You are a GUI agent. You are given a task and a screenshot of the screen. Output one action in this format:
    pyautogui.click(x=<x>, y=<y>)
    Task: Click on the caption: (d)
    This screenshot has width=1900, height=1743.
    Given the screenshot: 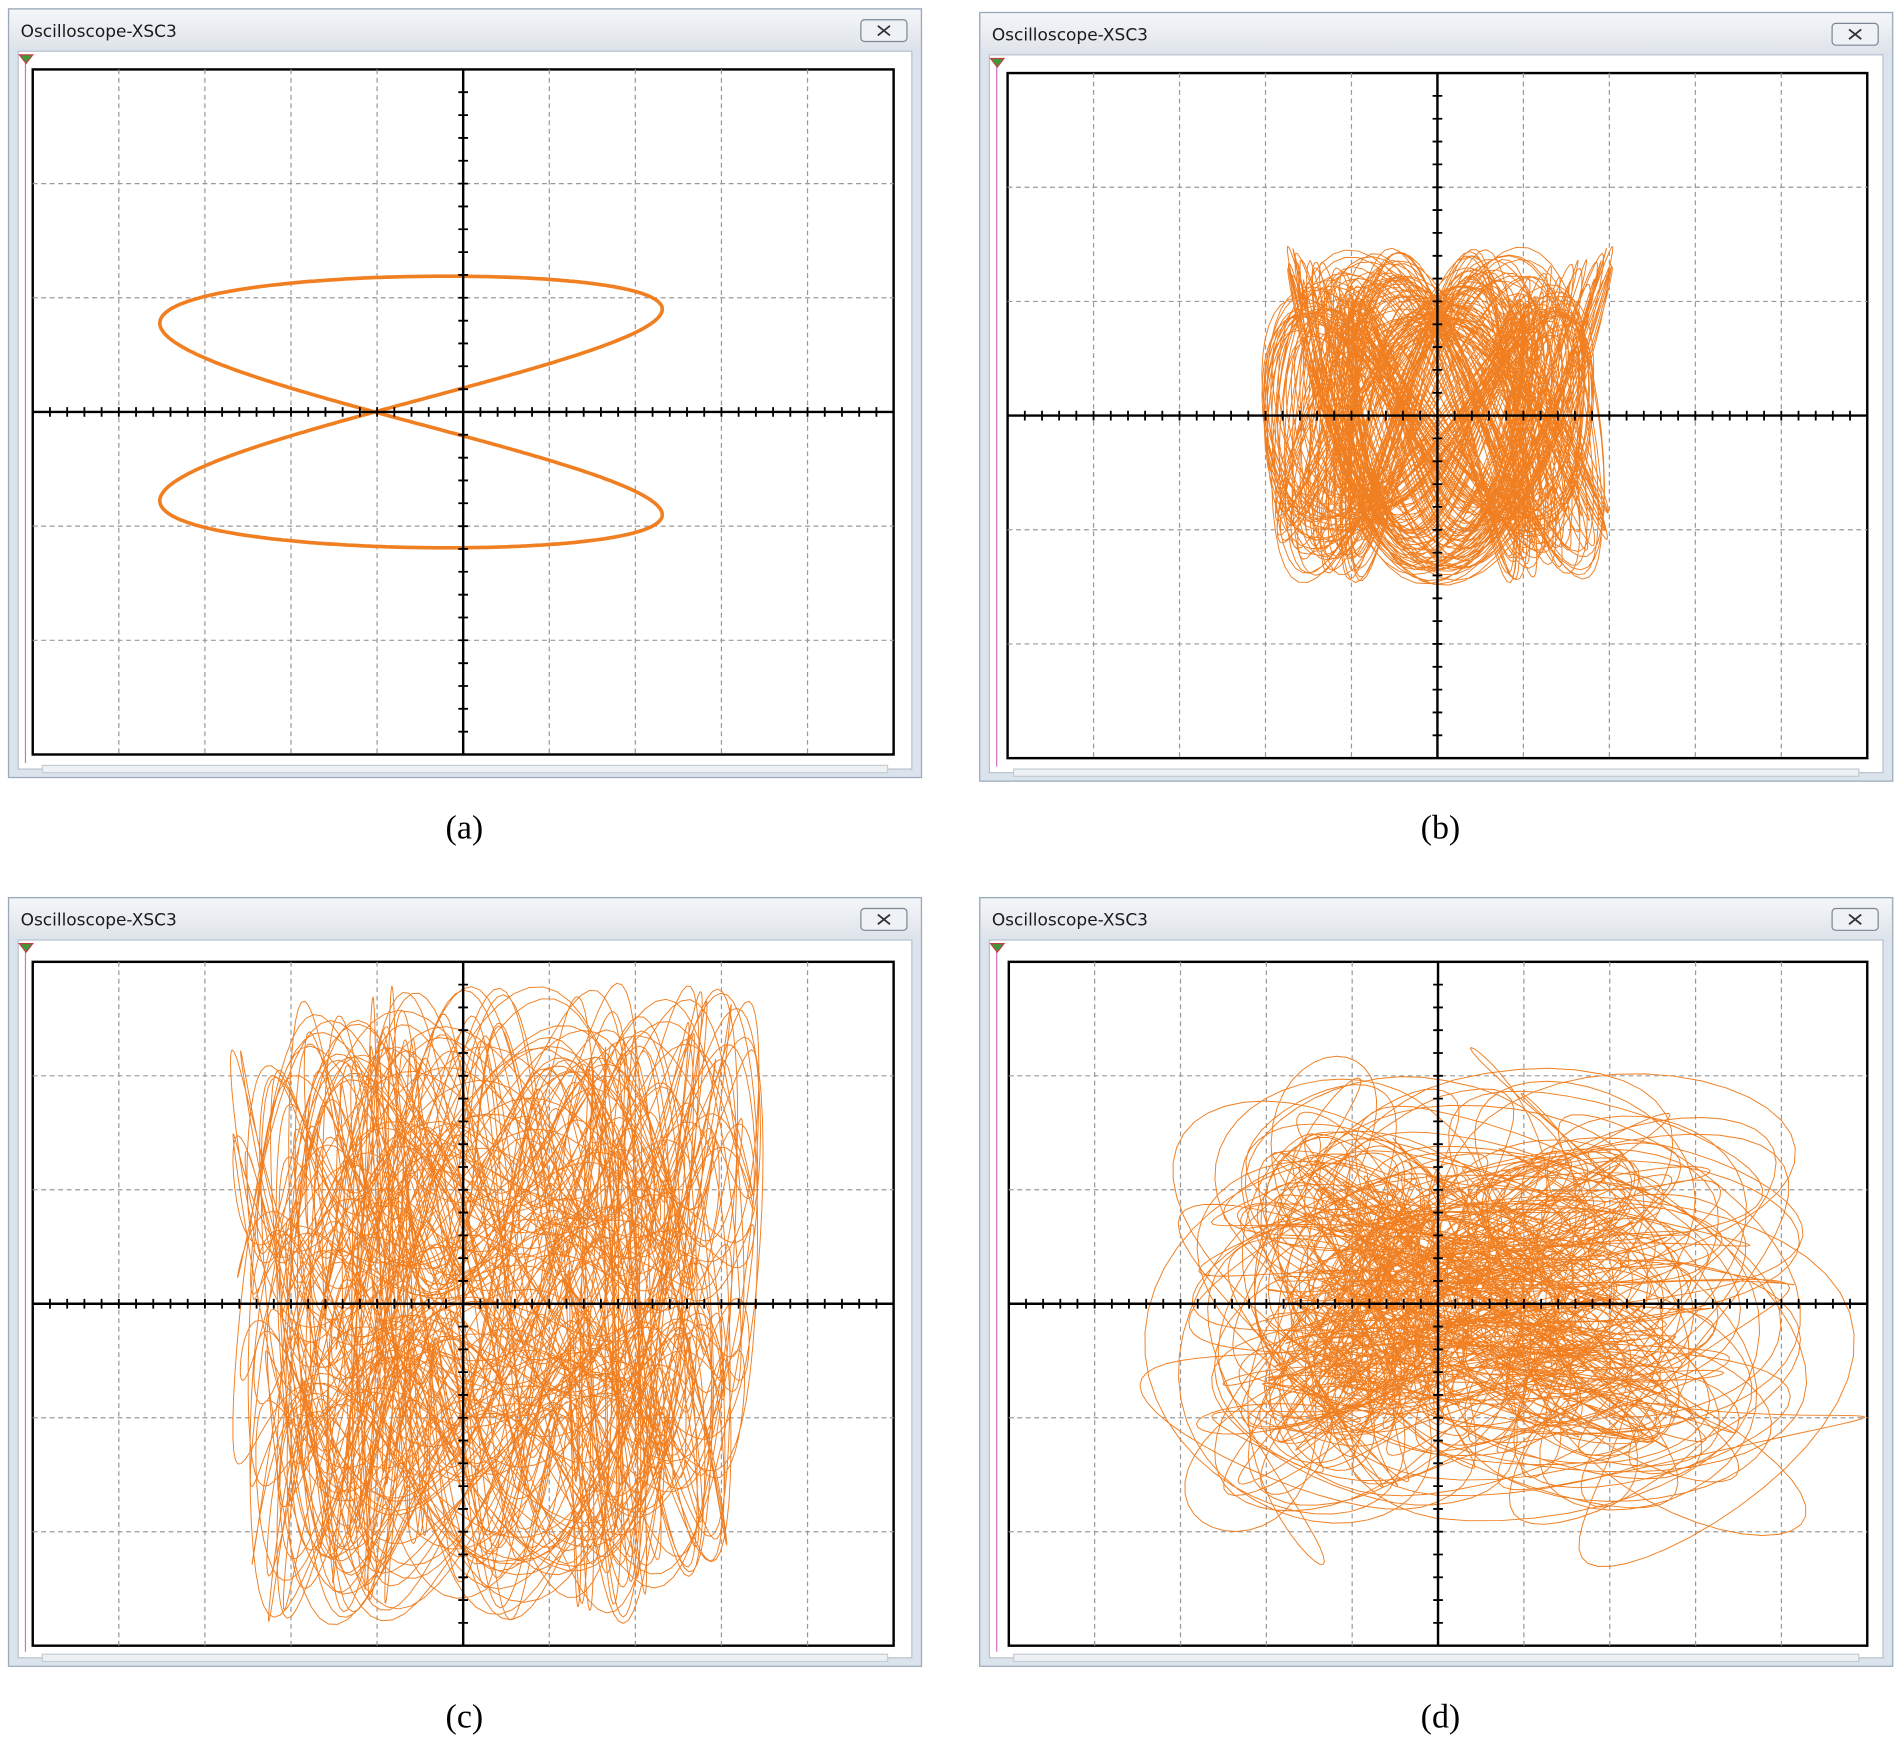 What is the action you would take?
    pyautogui.click(x=1441, y=1716)
    